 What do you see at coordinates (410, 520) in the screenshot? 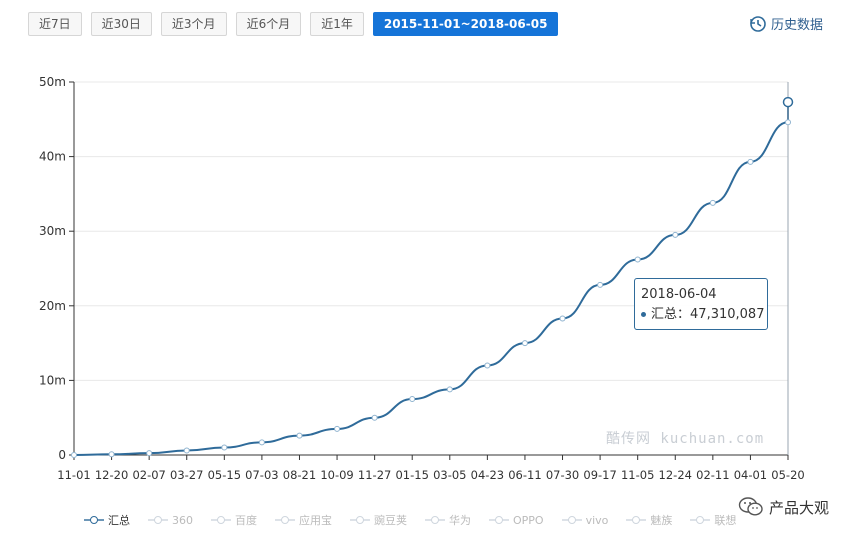
I see `chart-legend: 汇总 360 百度 应用宝 豌豆荚 华为 OPPO vivo 魅族 联想` at bounding box center [410, 520].